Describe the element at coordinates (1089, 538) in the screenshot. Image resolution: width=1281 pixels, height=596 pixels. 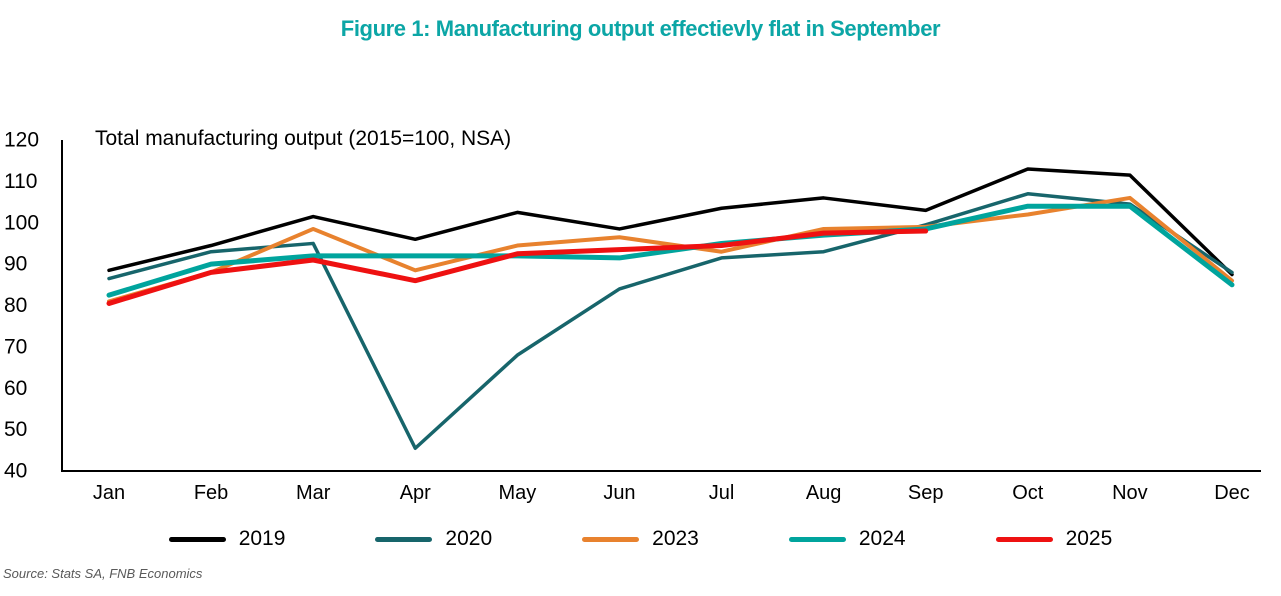
I see `legend-label-2025: 2025` at that location.